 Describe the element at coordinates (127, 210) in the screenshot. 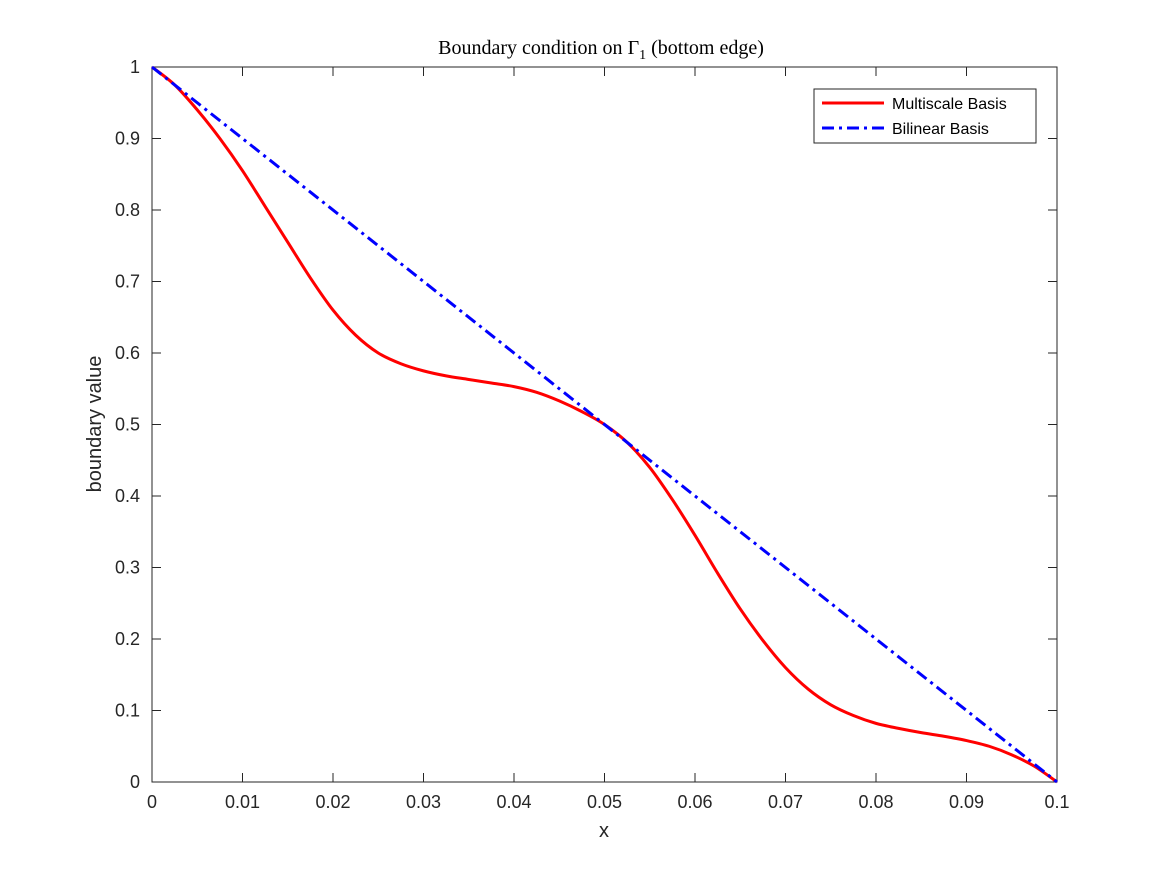

I see `y-tick-label: 0.8` at that location.